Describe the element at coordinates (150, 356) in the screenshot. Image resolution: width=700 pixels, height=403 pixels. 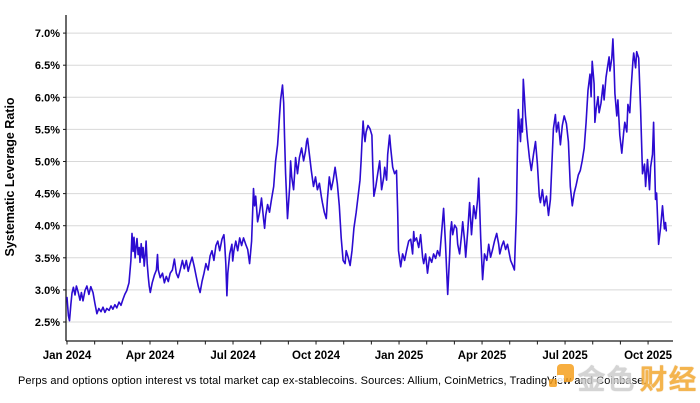
I see `x-tick-label: Apr 2024` at that location.